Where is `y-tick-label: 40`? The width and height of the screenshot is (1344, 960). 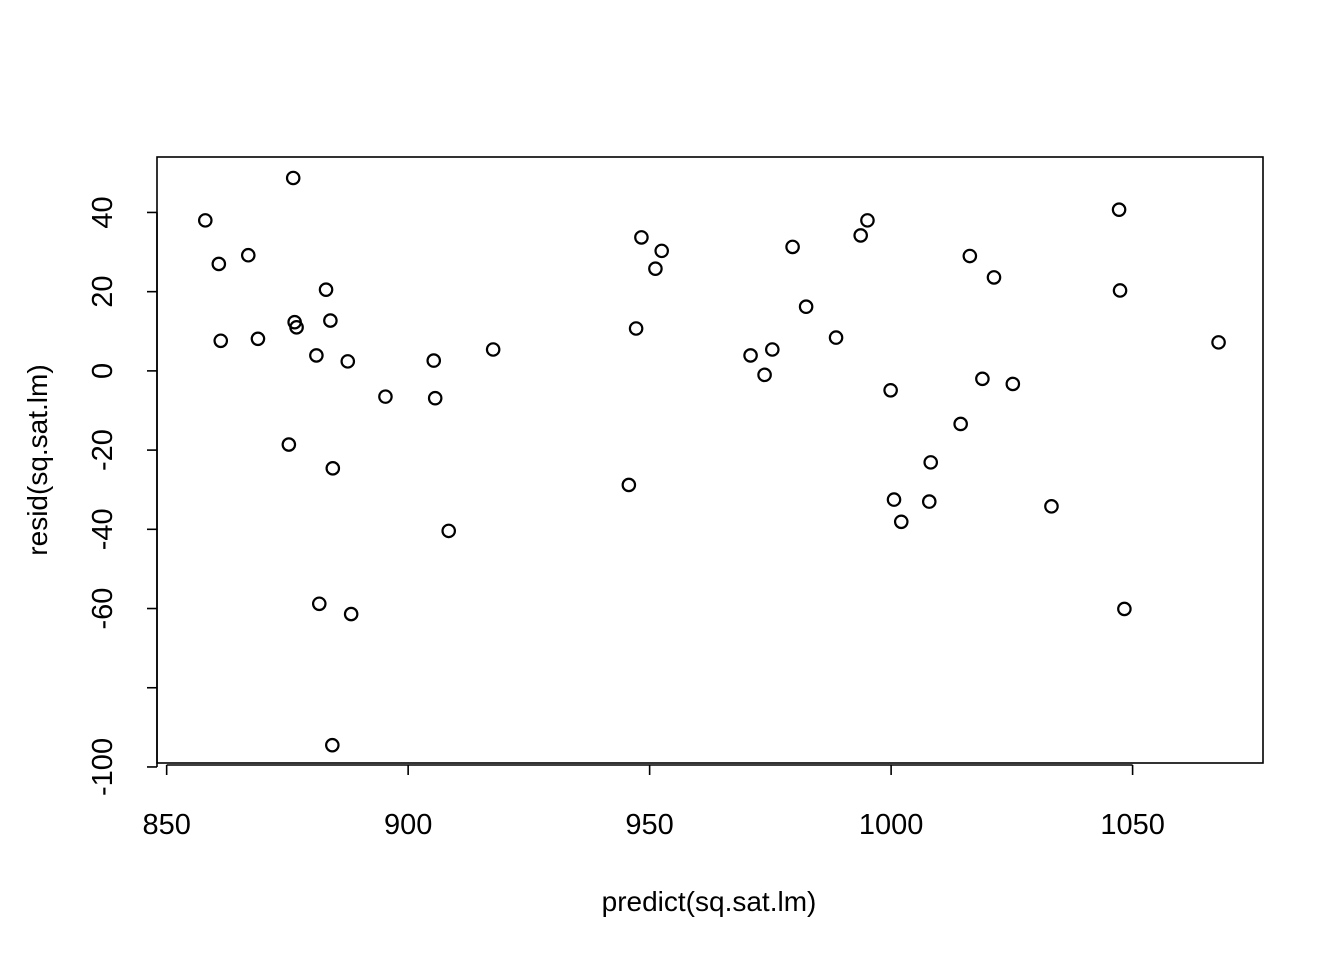 y-tick-label: 40 is located at coordinates (103, 212).